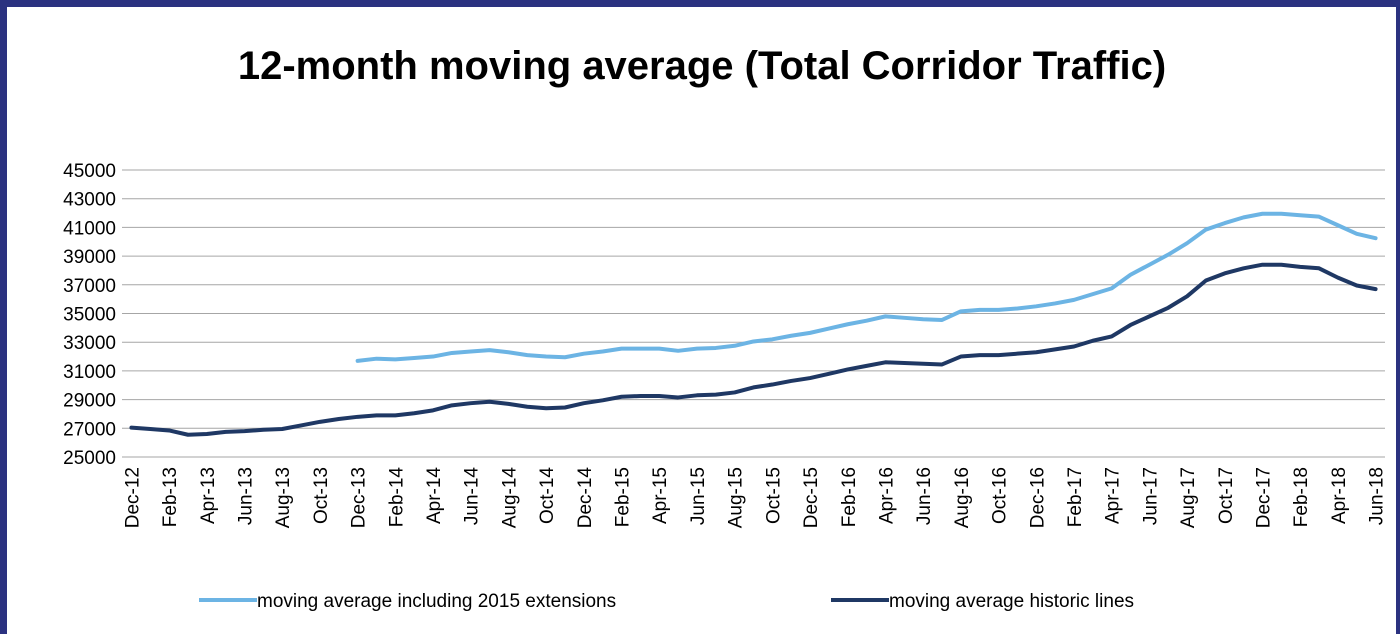  What do you see at coordinates (547, 495) in the screenshot?
I see `x-tick-label: Oct-14` at bounding box center [547, 495].